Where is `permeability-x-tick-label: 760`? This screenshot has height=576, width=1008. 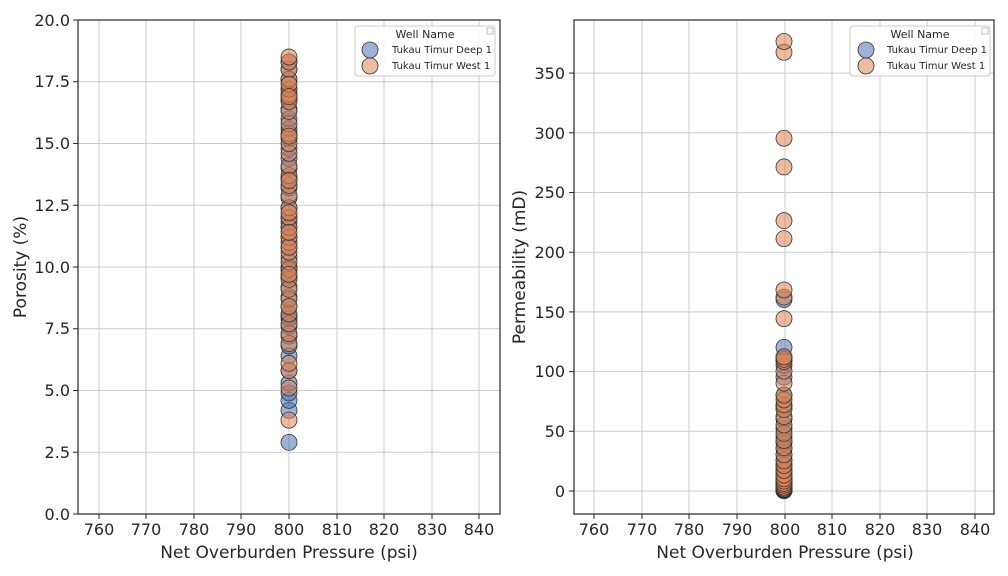
permeability-x-tick-label: 760 is located at coordinates (594, 529).